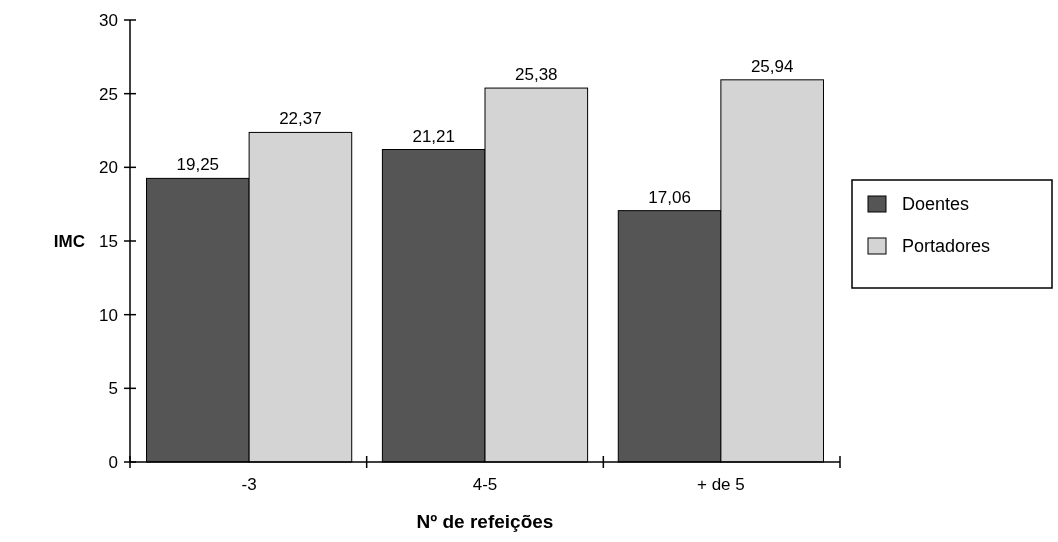 This screenshot has width=1058, height=542. What do you see at coordinates (536, 75) in the screenshot?
I see `data-label: 25,38` at bounding box center [536, 75].